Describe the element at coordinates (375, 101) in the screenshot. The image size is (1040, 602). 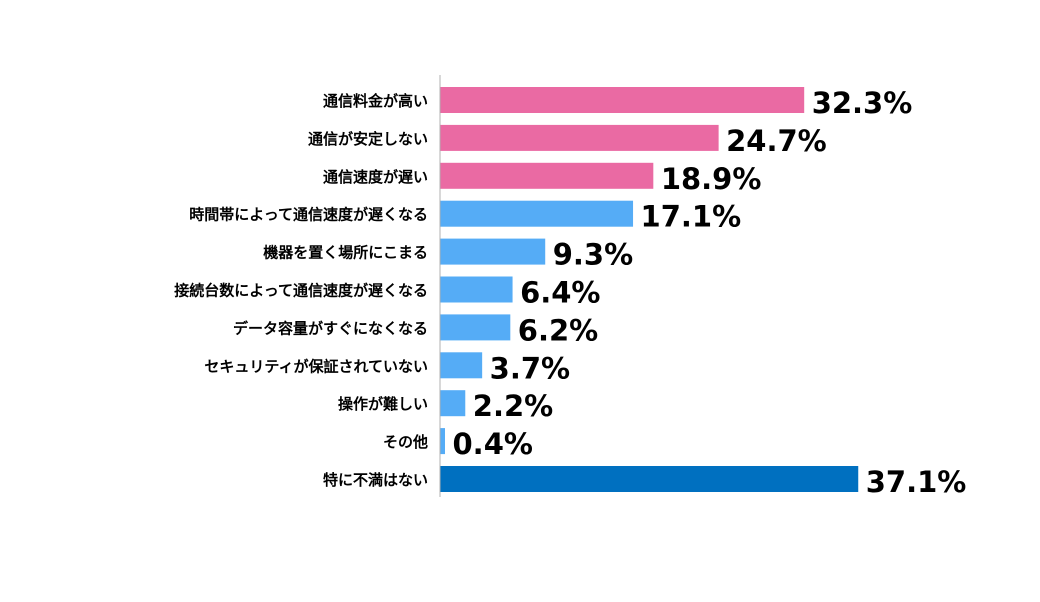
I see `category-label-1: 通信料金が高い` at that location.